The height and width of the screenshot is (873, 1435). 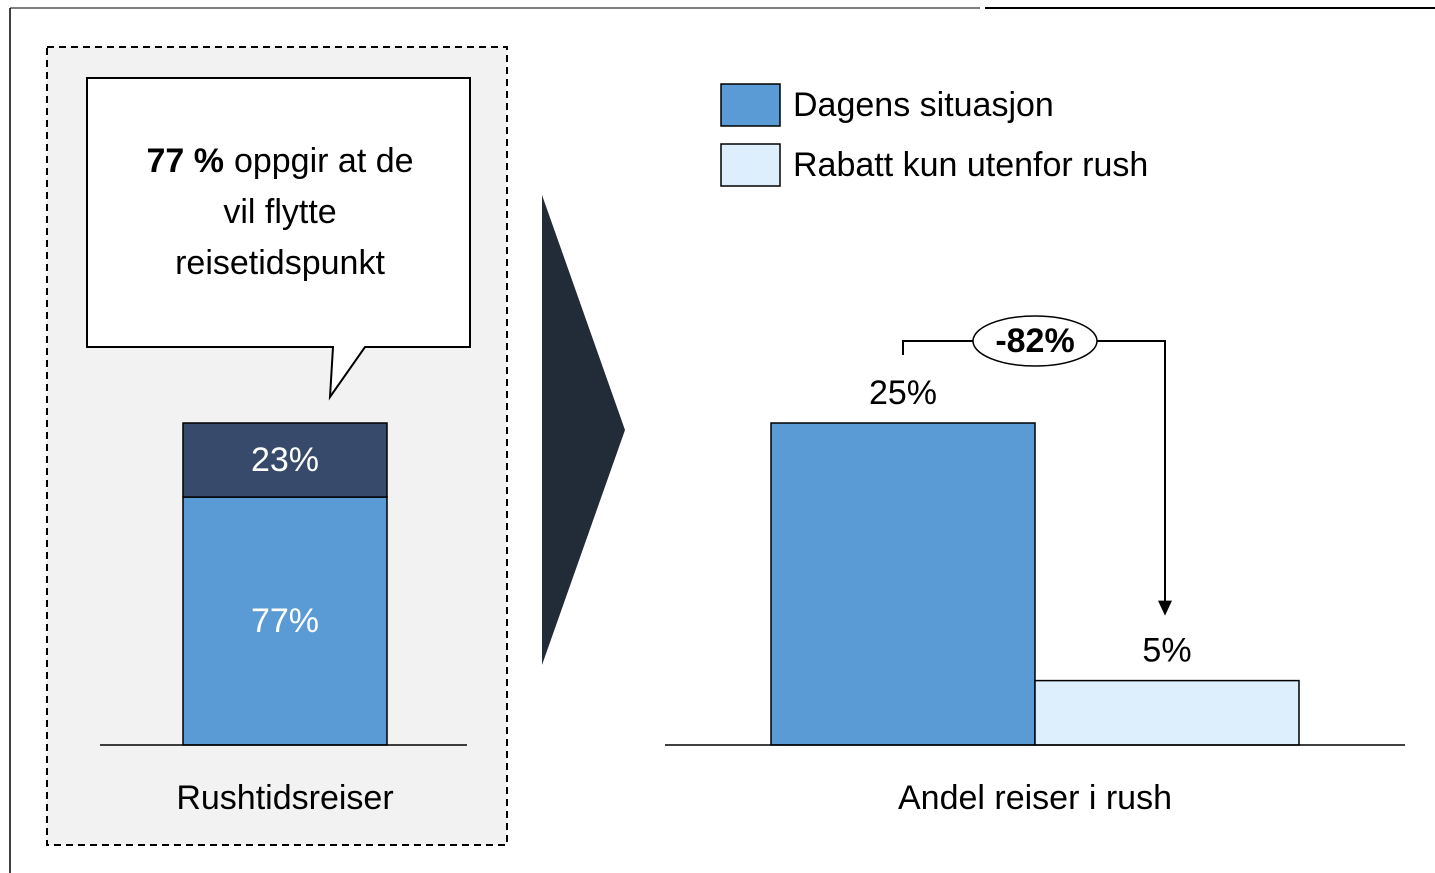 What do you see at coordinates (285, 621) in the screenshot?
I see `segment-label: 77%` at bounding box center [285, 621].